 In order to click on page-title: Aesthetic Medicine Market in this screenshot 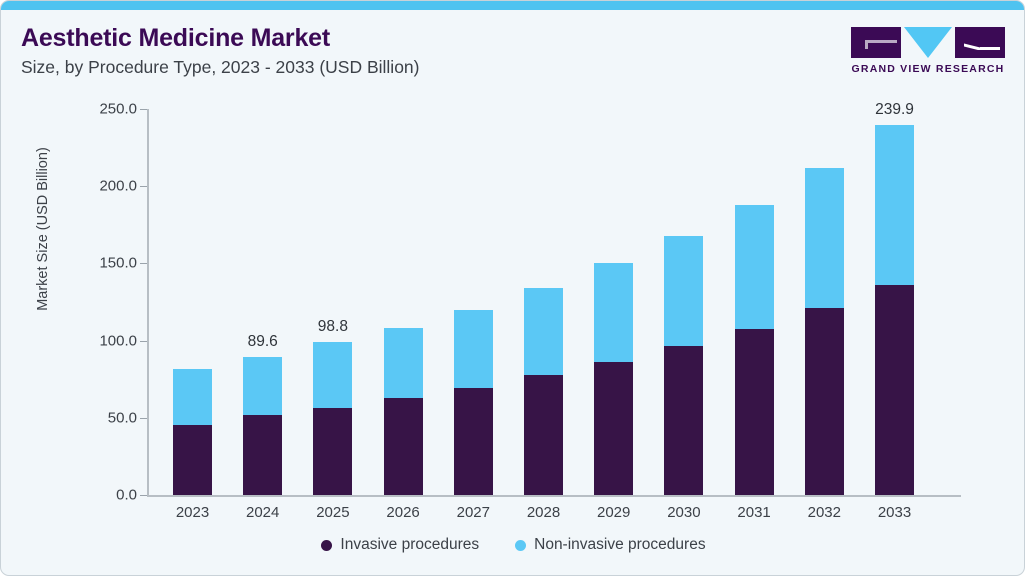, I will do `click(175, 38)`.